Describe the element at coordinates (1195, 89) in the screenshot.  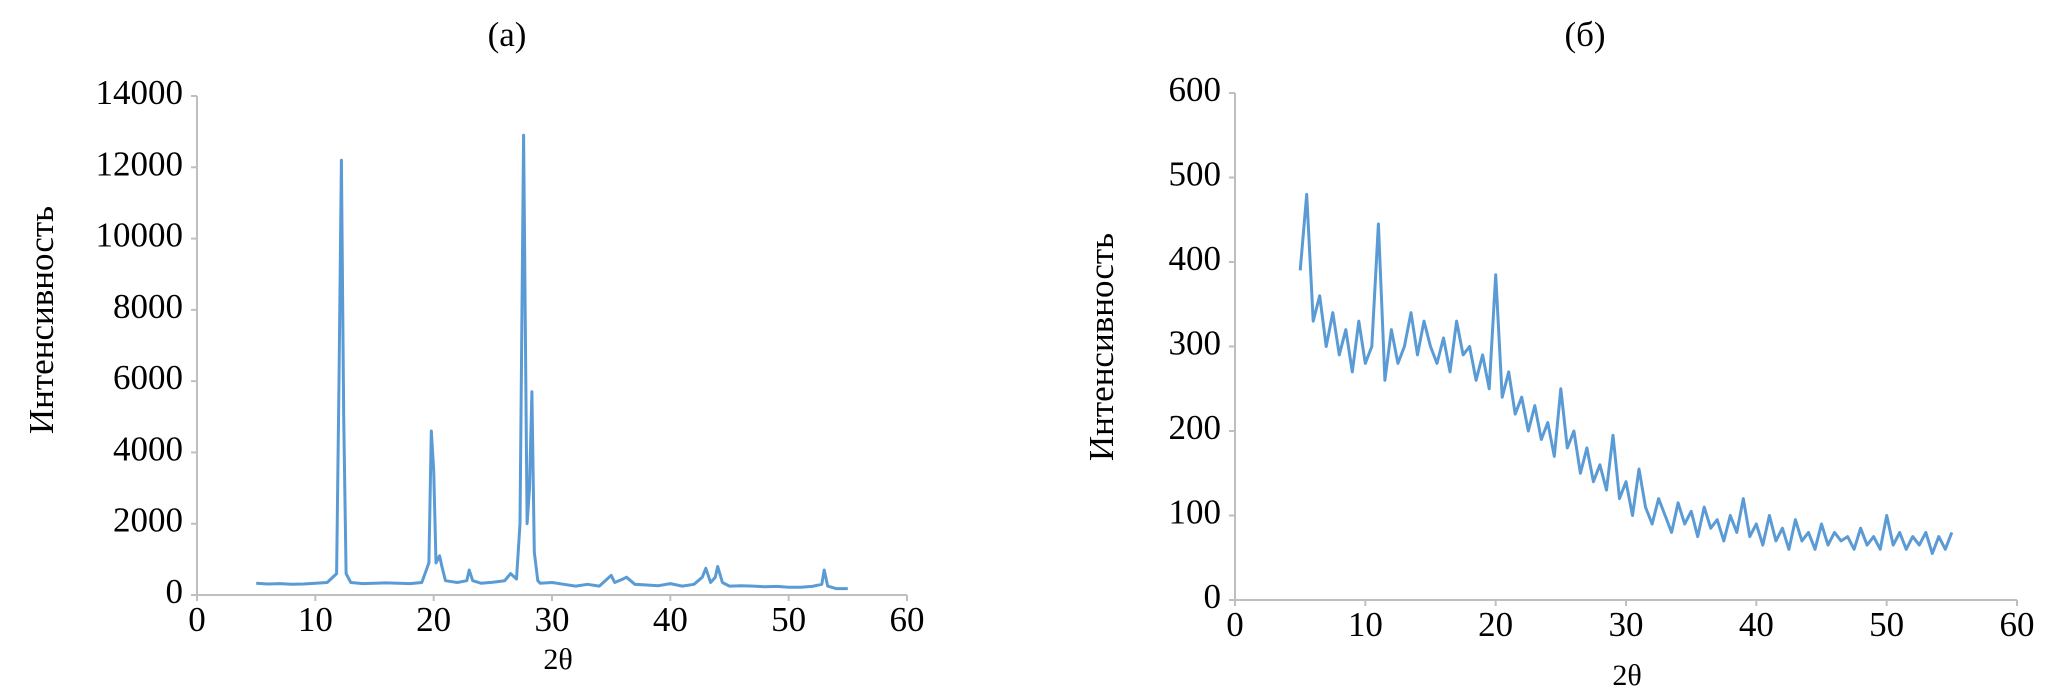
I see `y-tick-label: 600` at that location.